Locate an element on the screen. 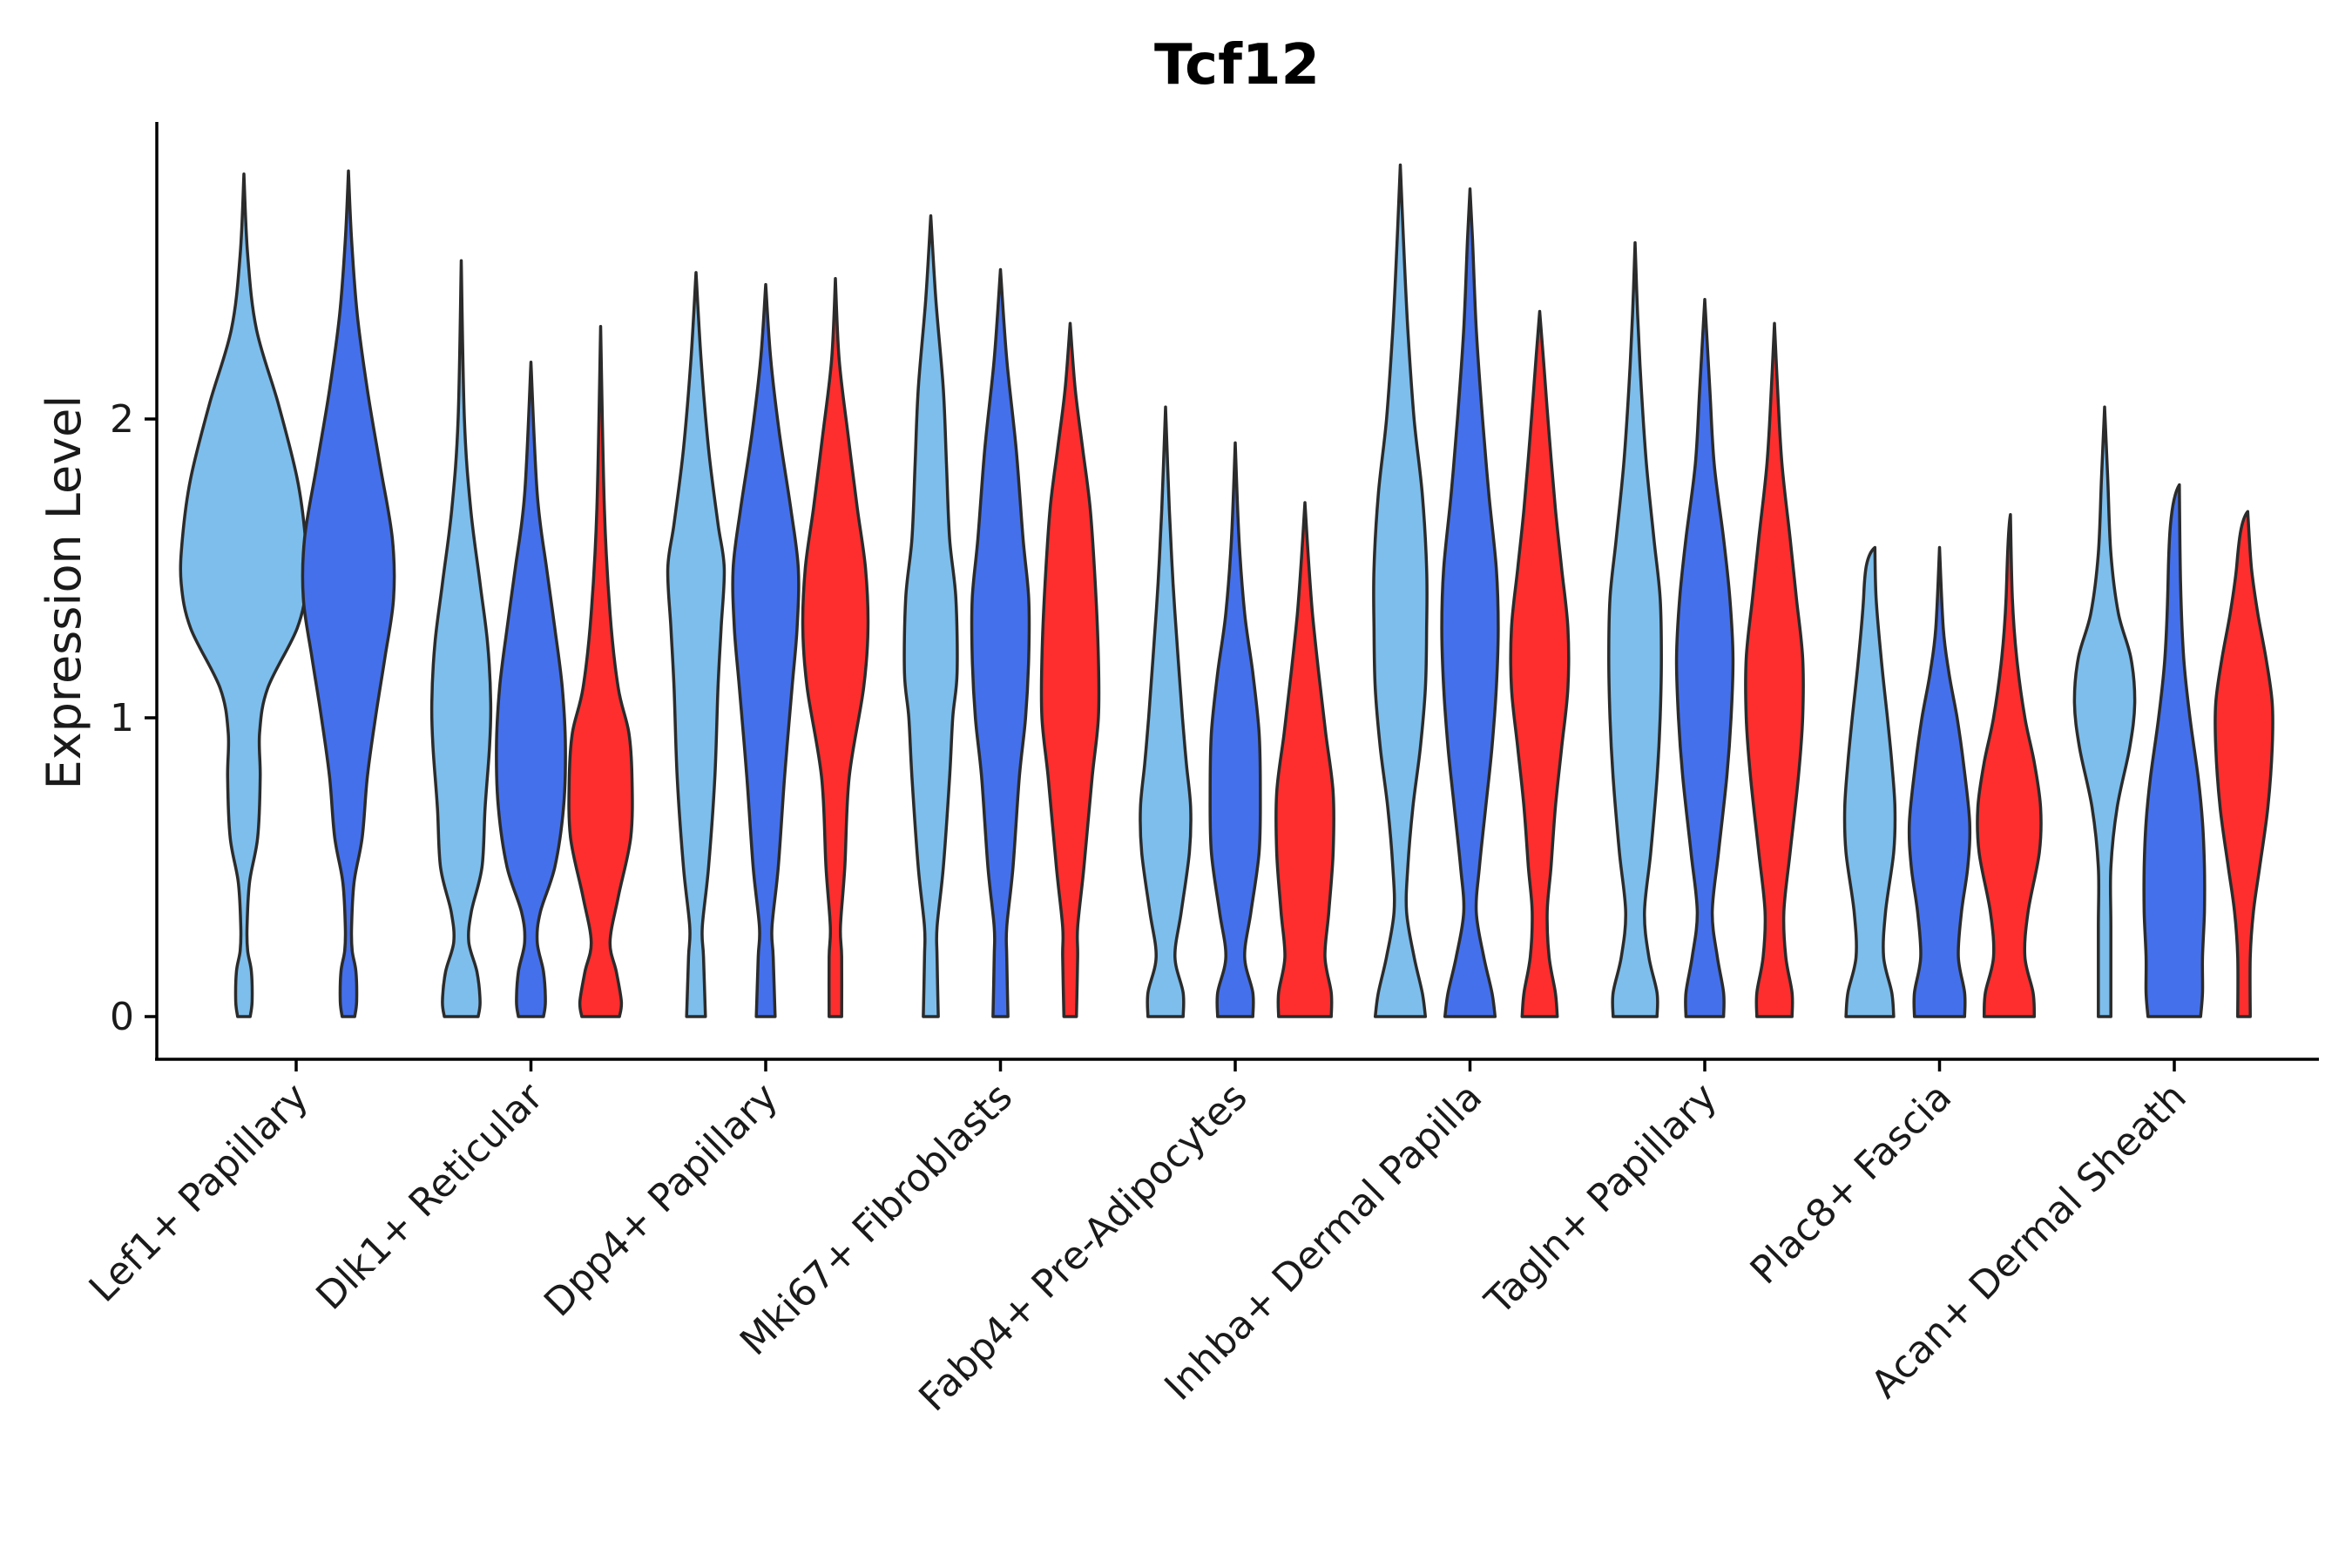 The height and width of the screenshot is (1568, 2352). y-axis-label: Expression Level is located at coordinates (64, 592).